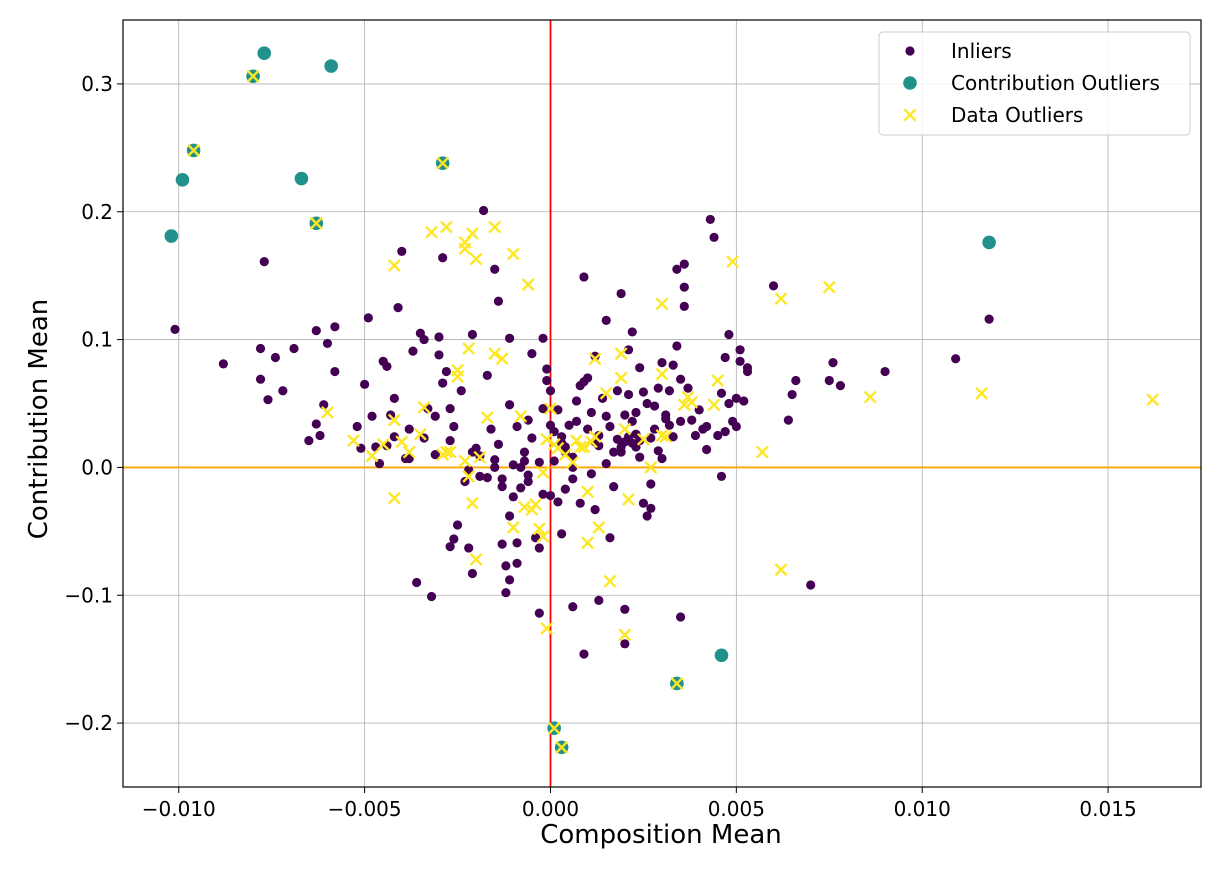 This screenshot has height=874, width=1220. What do you see at coordinates (1107, 809) in the screenshot?
I see `x-tick-label: 0.015` at bounding box center [1107, 809].